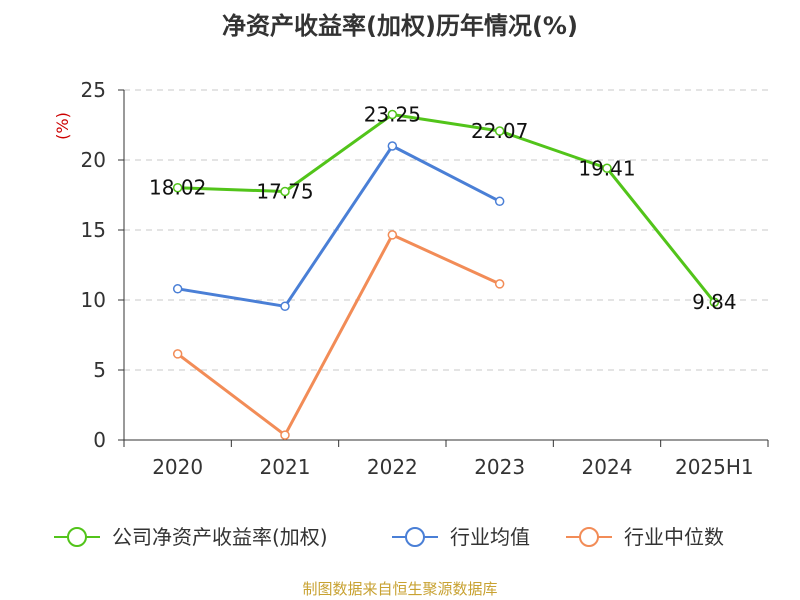 This screenshot has height=600, width=800. I want to click on y-tick-label: 15, so click(93, 230).